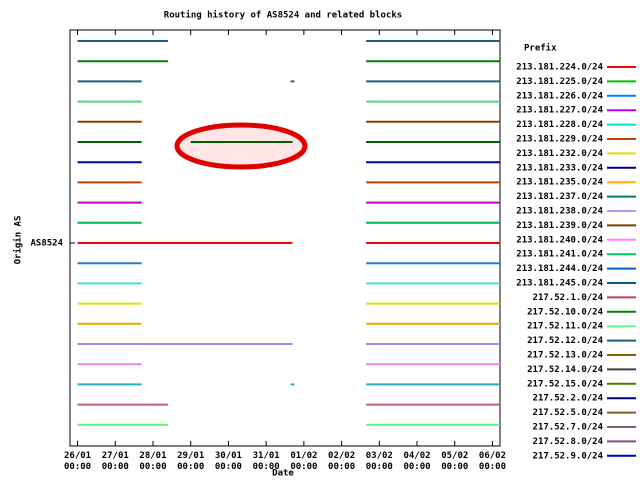 Image resolution: width=640 pixels, height=480 pixels. Describe the element at coordinates (559, 68) in the screenshot. I see `legend-label: 213.181.224.0/24` at that location.